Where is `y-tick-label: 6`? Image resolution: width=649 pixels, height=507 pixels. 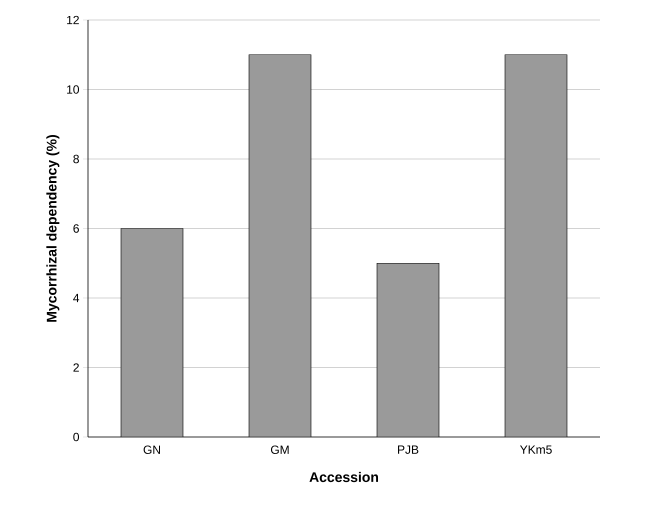
y-tick-label: 6 is located at coordinates (76, 228).